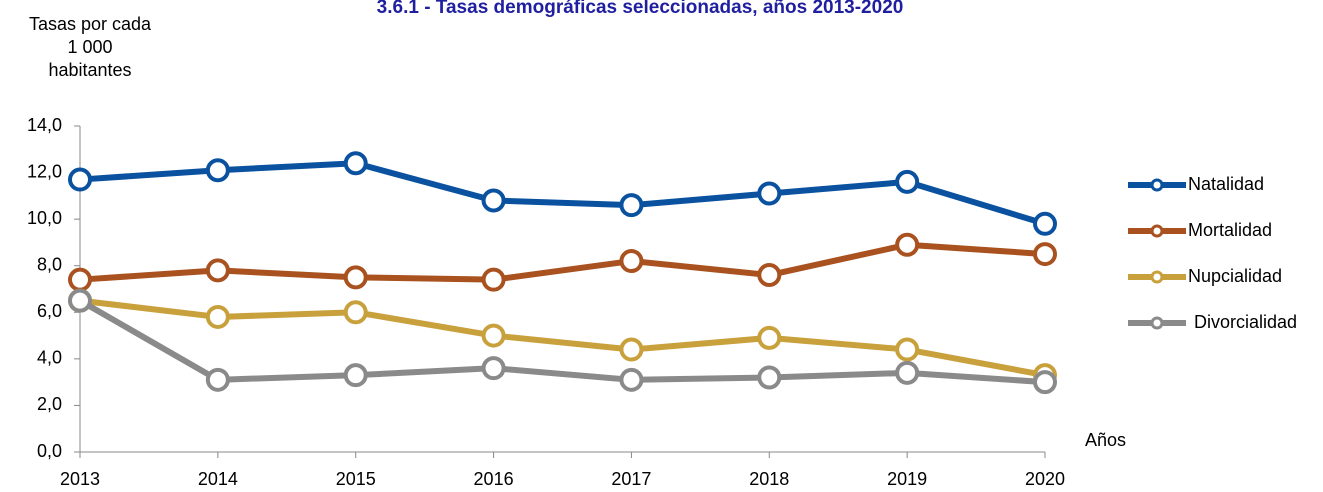  I want to click on x-tick-label: 2014, so click(218, 479).